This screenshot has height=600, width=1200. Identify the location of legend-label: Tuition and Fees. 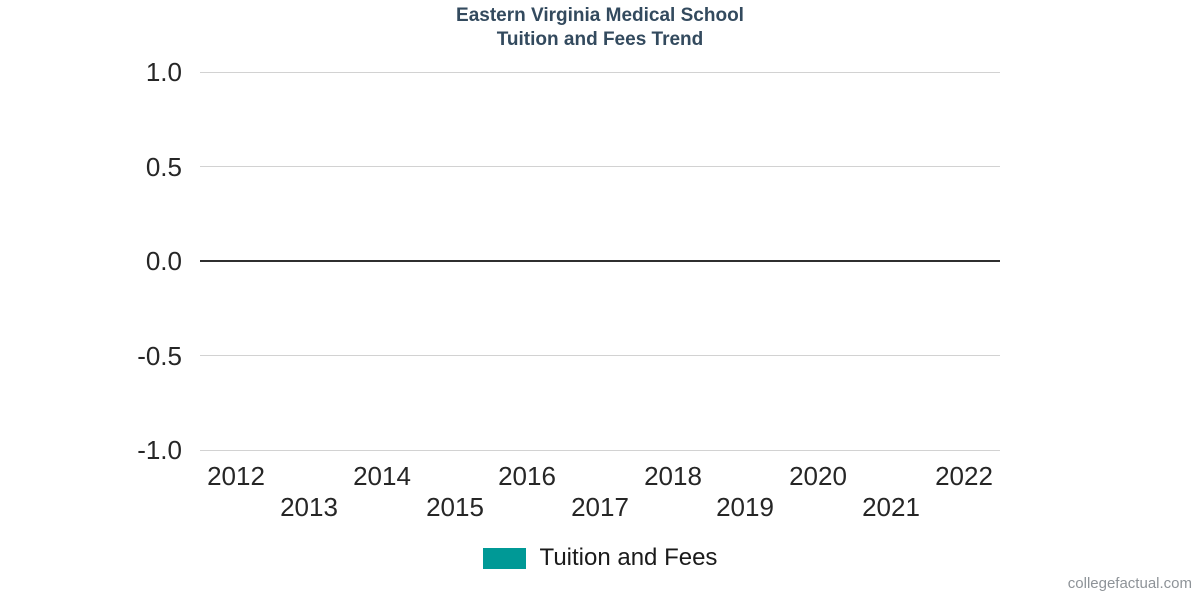
(628, 557).